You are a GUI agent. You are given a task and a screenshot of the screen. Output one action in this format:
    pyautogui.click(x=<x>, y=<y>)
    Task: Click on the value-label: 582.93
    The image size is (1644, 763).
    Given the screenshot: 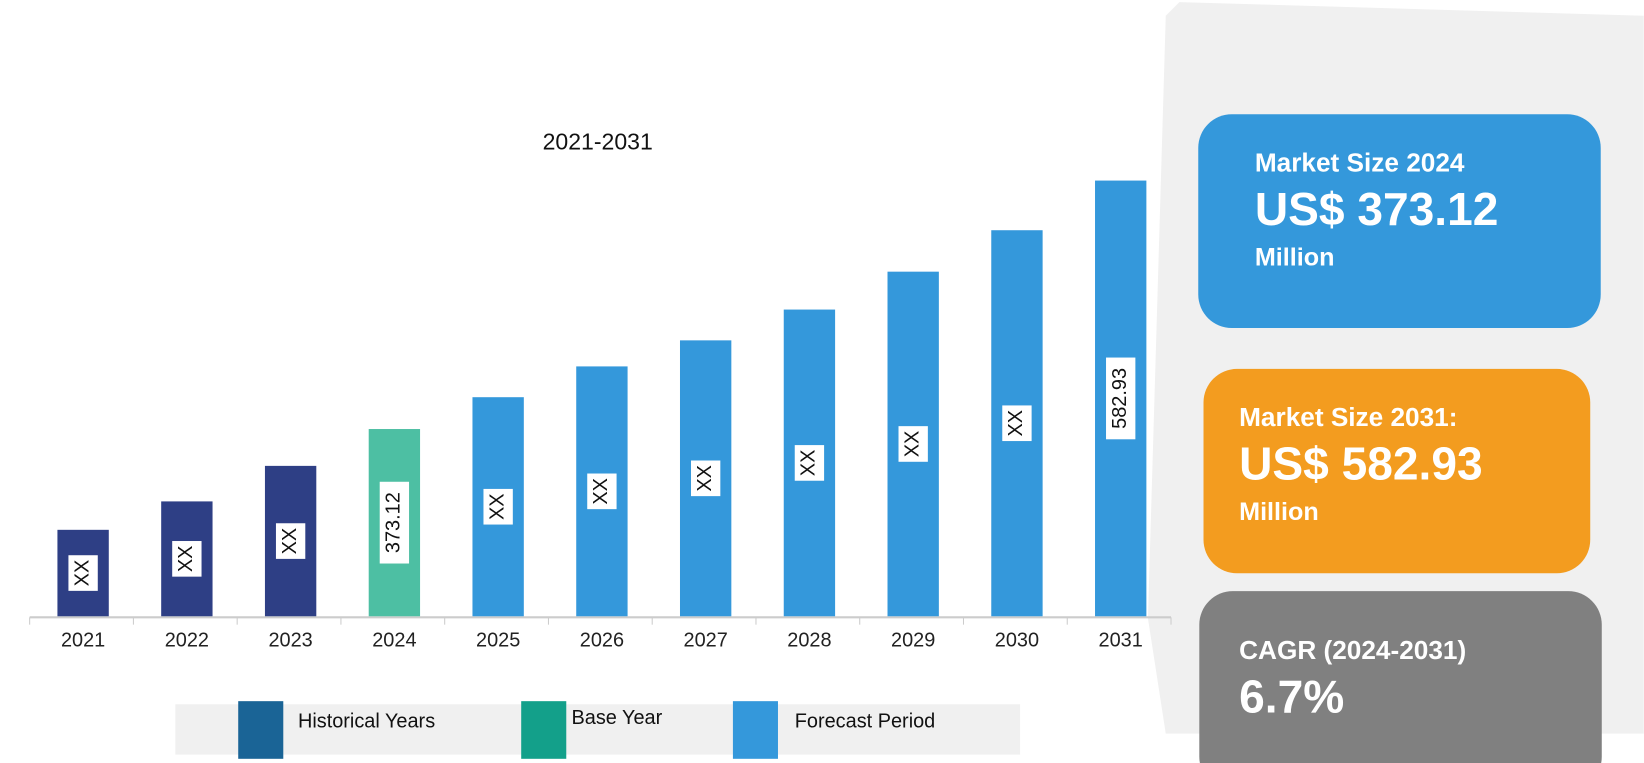 What is the action you would take?
    pyautogui.click(x=1120, y=398)
    